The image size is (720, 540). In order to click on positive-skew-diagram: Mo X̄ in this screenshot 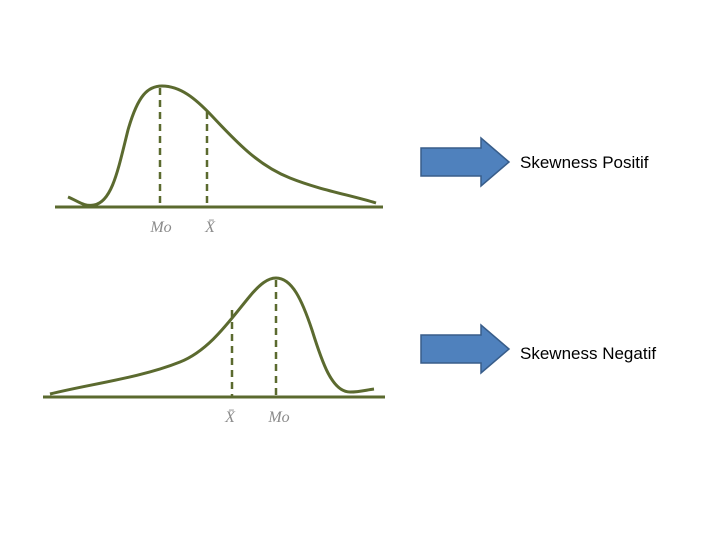, I will do `click(219, 160)`.